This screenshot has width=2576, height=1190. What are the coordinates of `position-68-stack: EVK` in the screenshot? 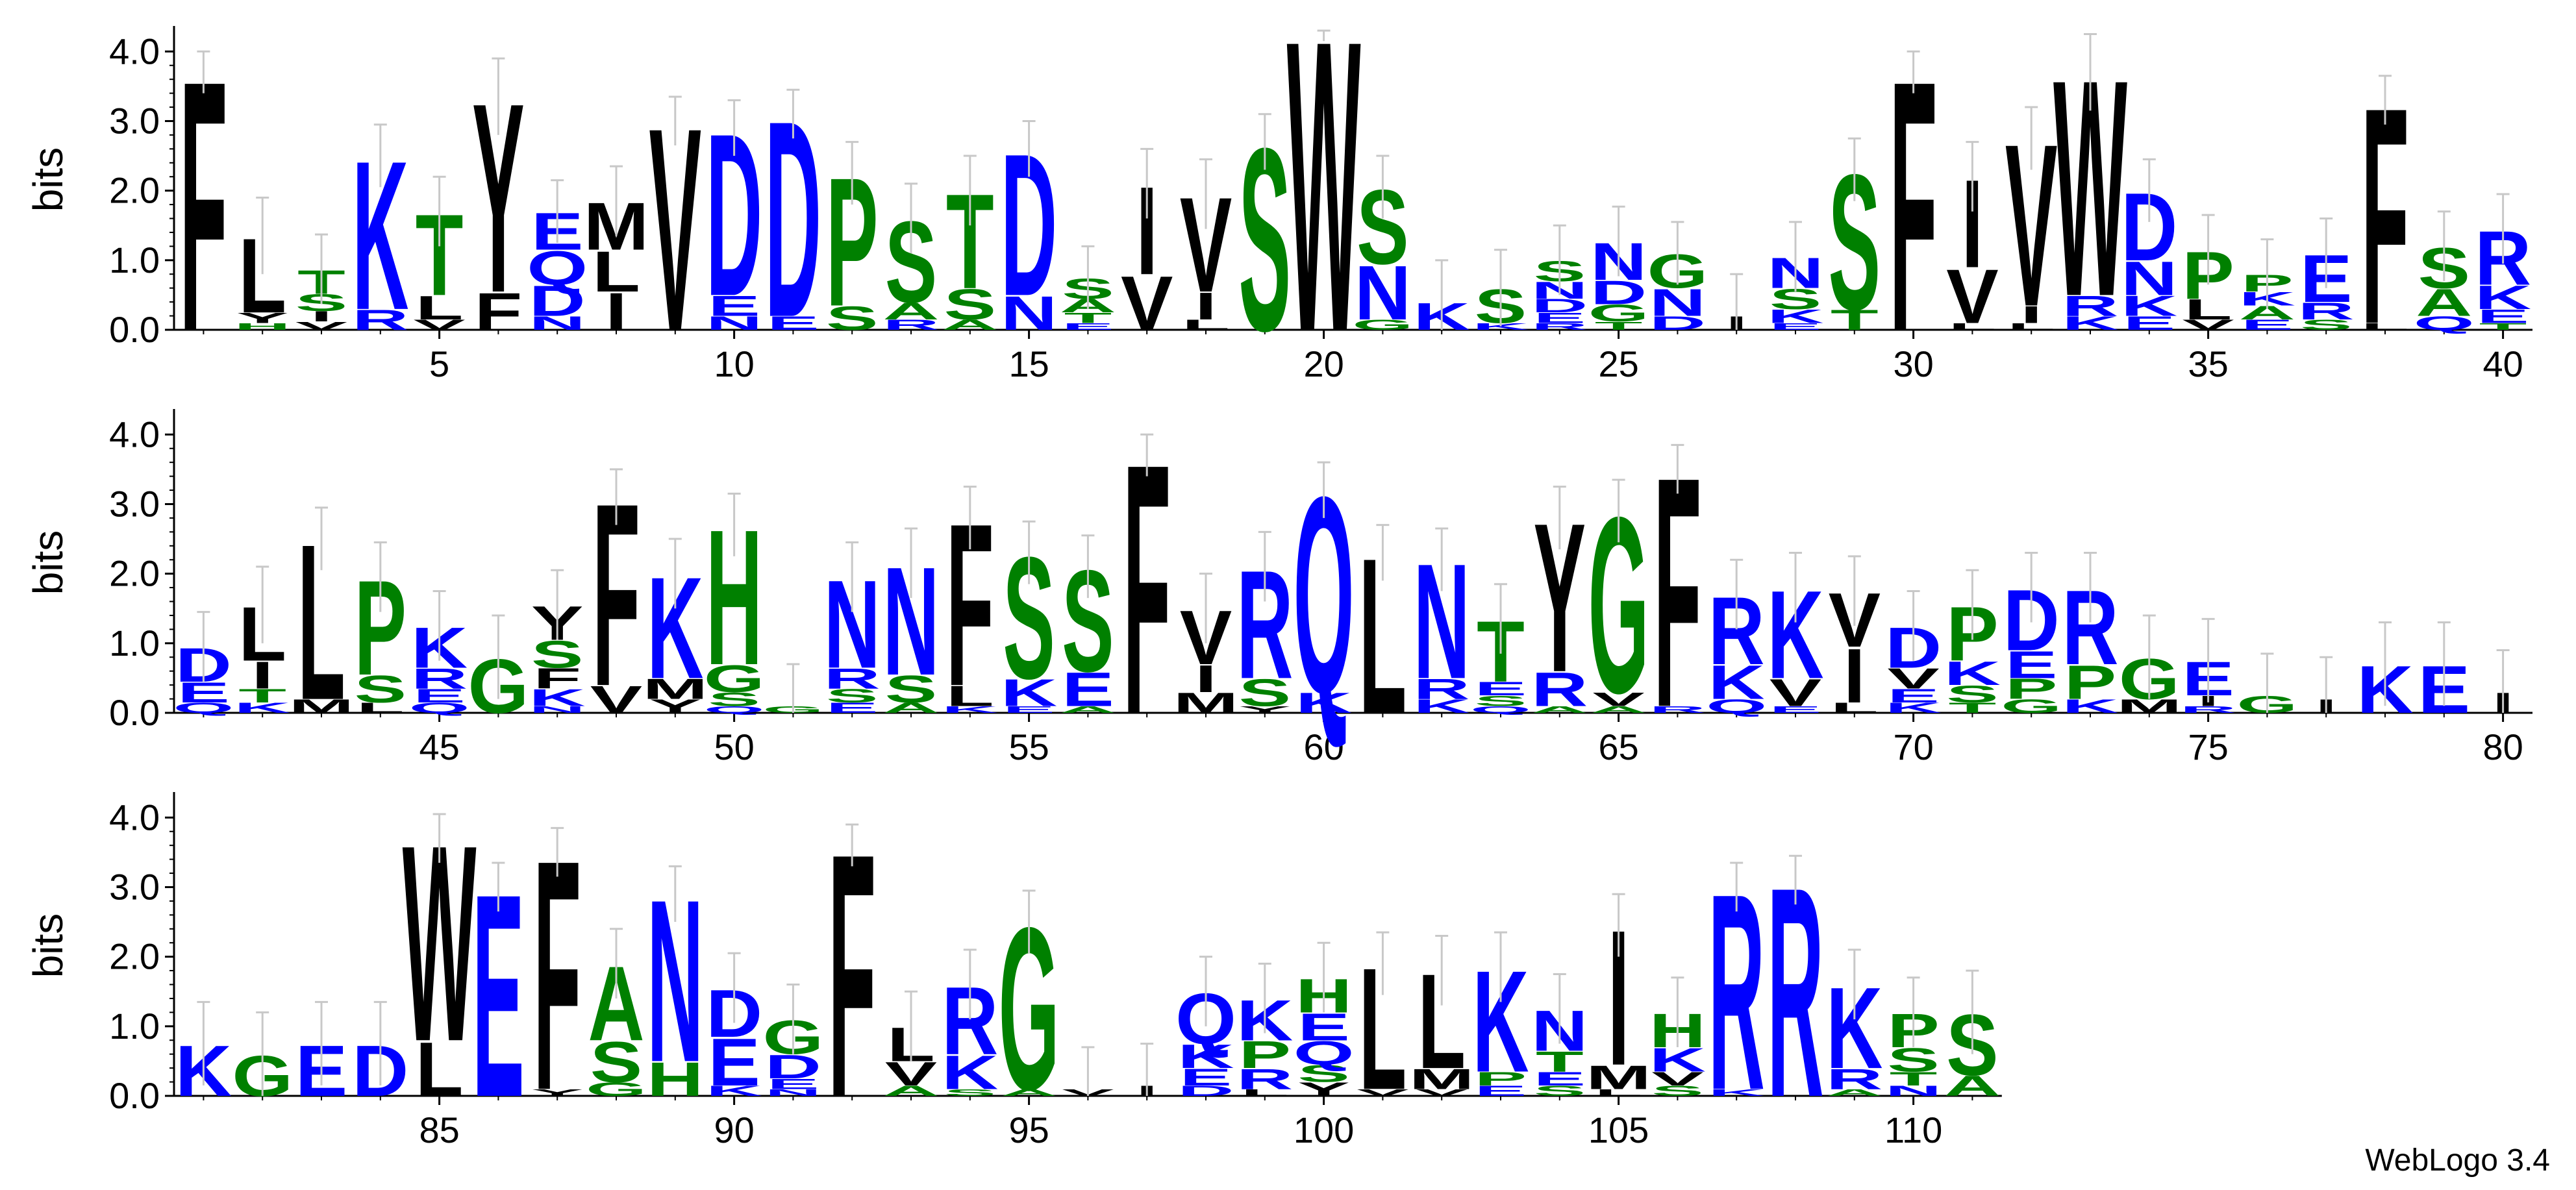 It's located at (1795, 633).